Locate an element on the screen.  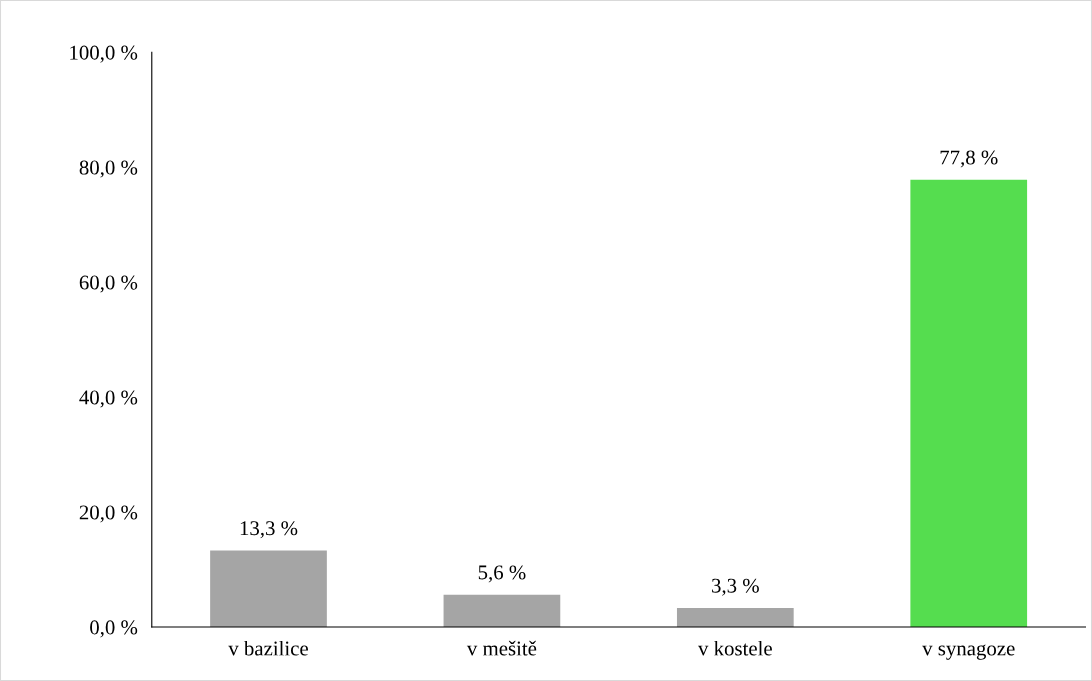
data-label: 77,8 % is located at coordinates (969, 159).